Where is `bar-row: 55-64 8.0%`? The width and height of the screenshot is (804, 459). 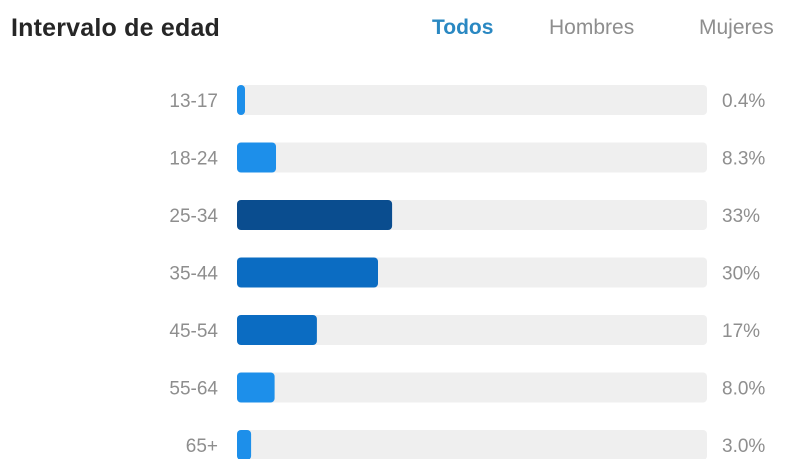
bar-row: 55-64 8.0% is located at coordinates (467, 387).